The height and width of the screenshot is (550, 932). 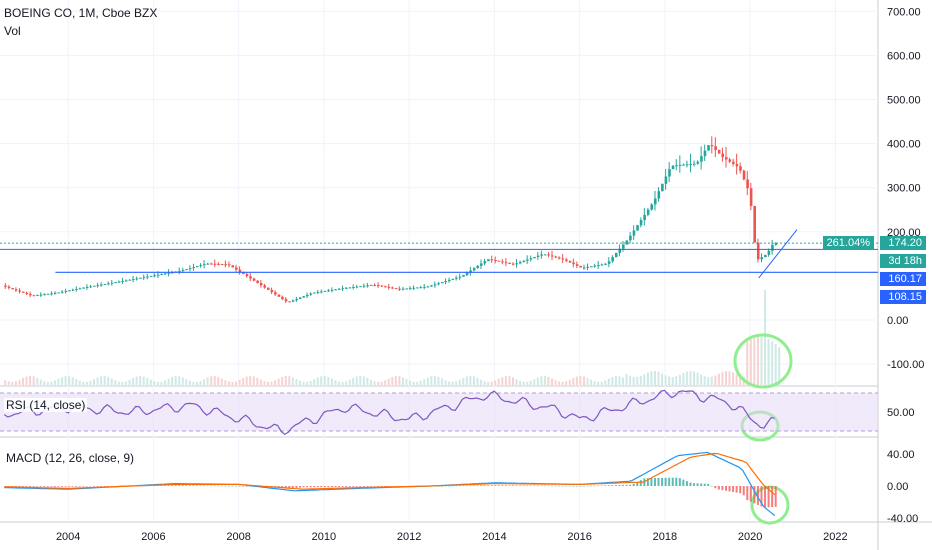 I want to click on last-price-tag: 174.20, so click(x=903, y=243).